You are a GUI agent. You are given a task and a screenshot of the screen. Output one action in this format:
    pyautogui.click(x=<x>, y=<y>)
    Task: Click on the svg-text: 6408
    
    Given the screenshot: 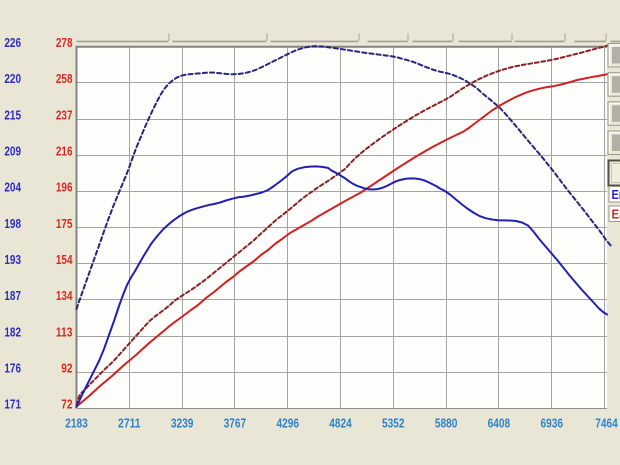 What is the action you would take?
    pyautogui.click(x=499, y=423)
    